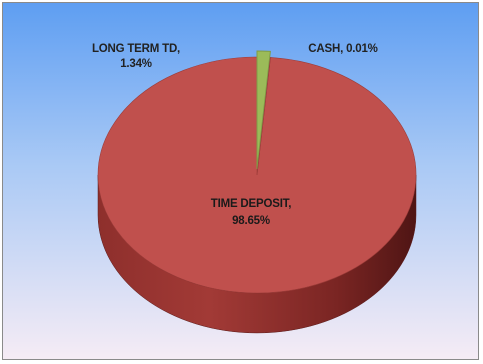 Image resolution: width=483 pixels, height=364 pixels. I want to click on slice-cash, so click(263, 116).